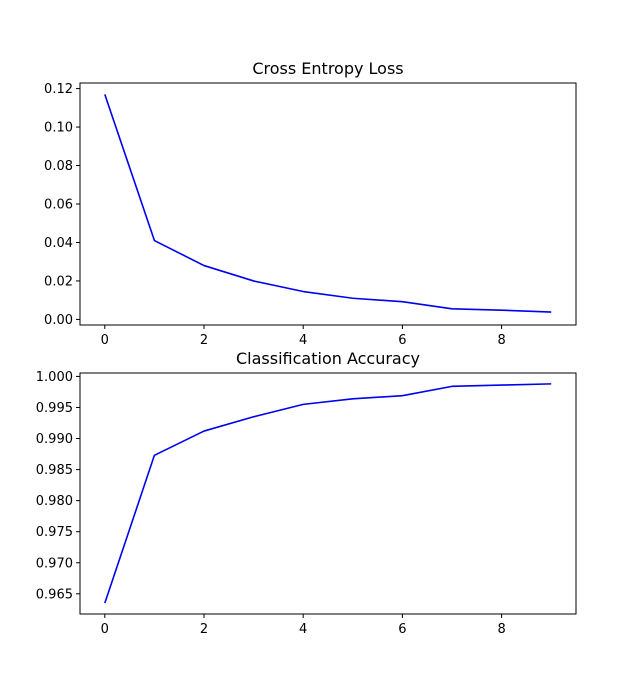  Describe the element at coordinates (54, 377) in the screenshot. I see `y-tick-label: 1.000` at that location.